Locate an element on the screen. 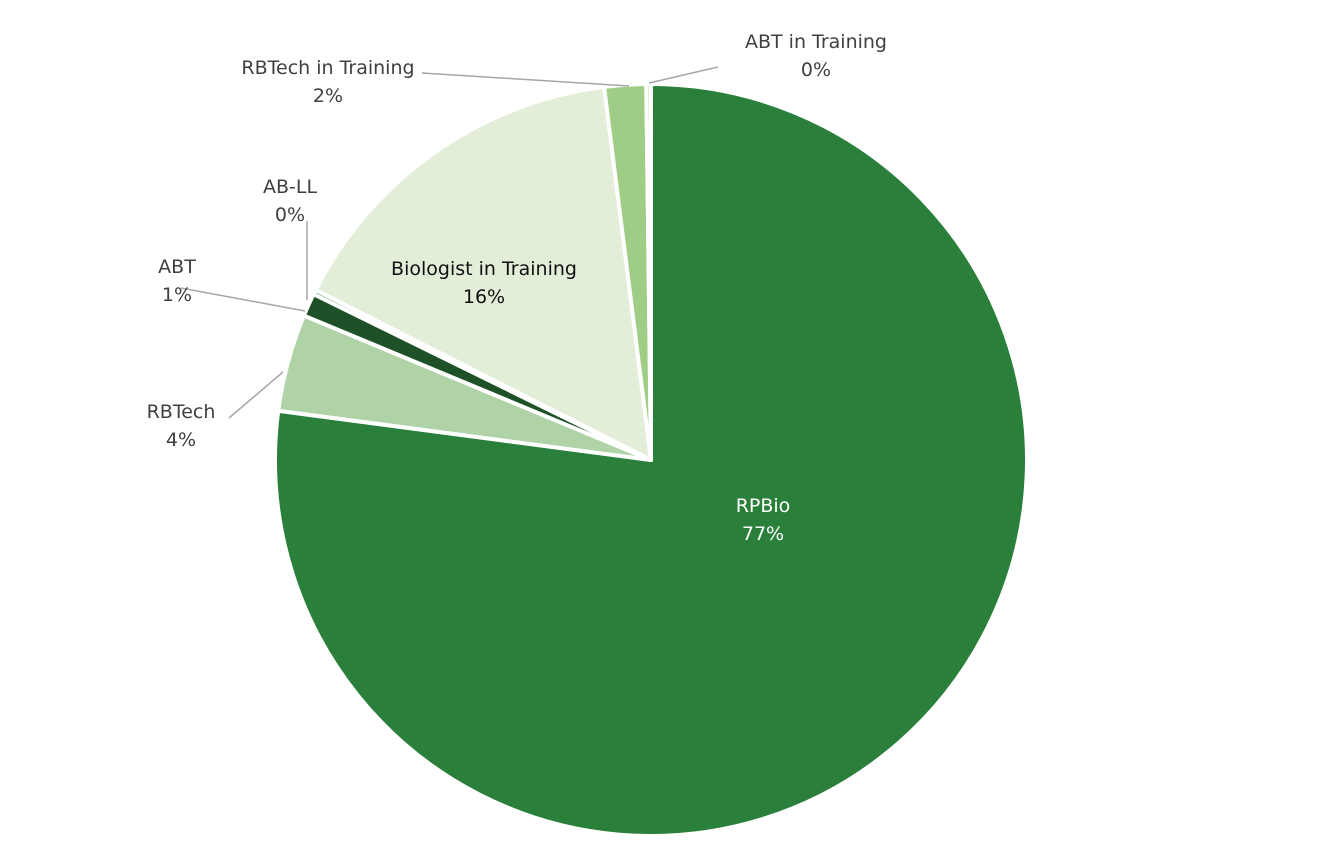 Image resolution: width=1334 pixels, height=857 pixels. slice-label-biologist-in-training: Biologist in Training is located at coordinates (484, 269).